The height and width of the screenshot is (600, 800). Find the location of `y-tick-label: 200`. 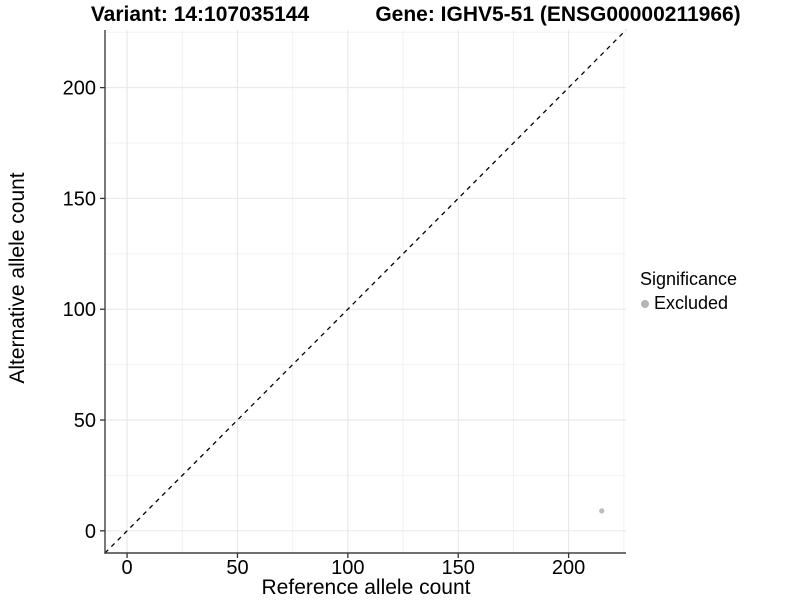

y-tick-label: 200 is located at coordinates (79, 89).